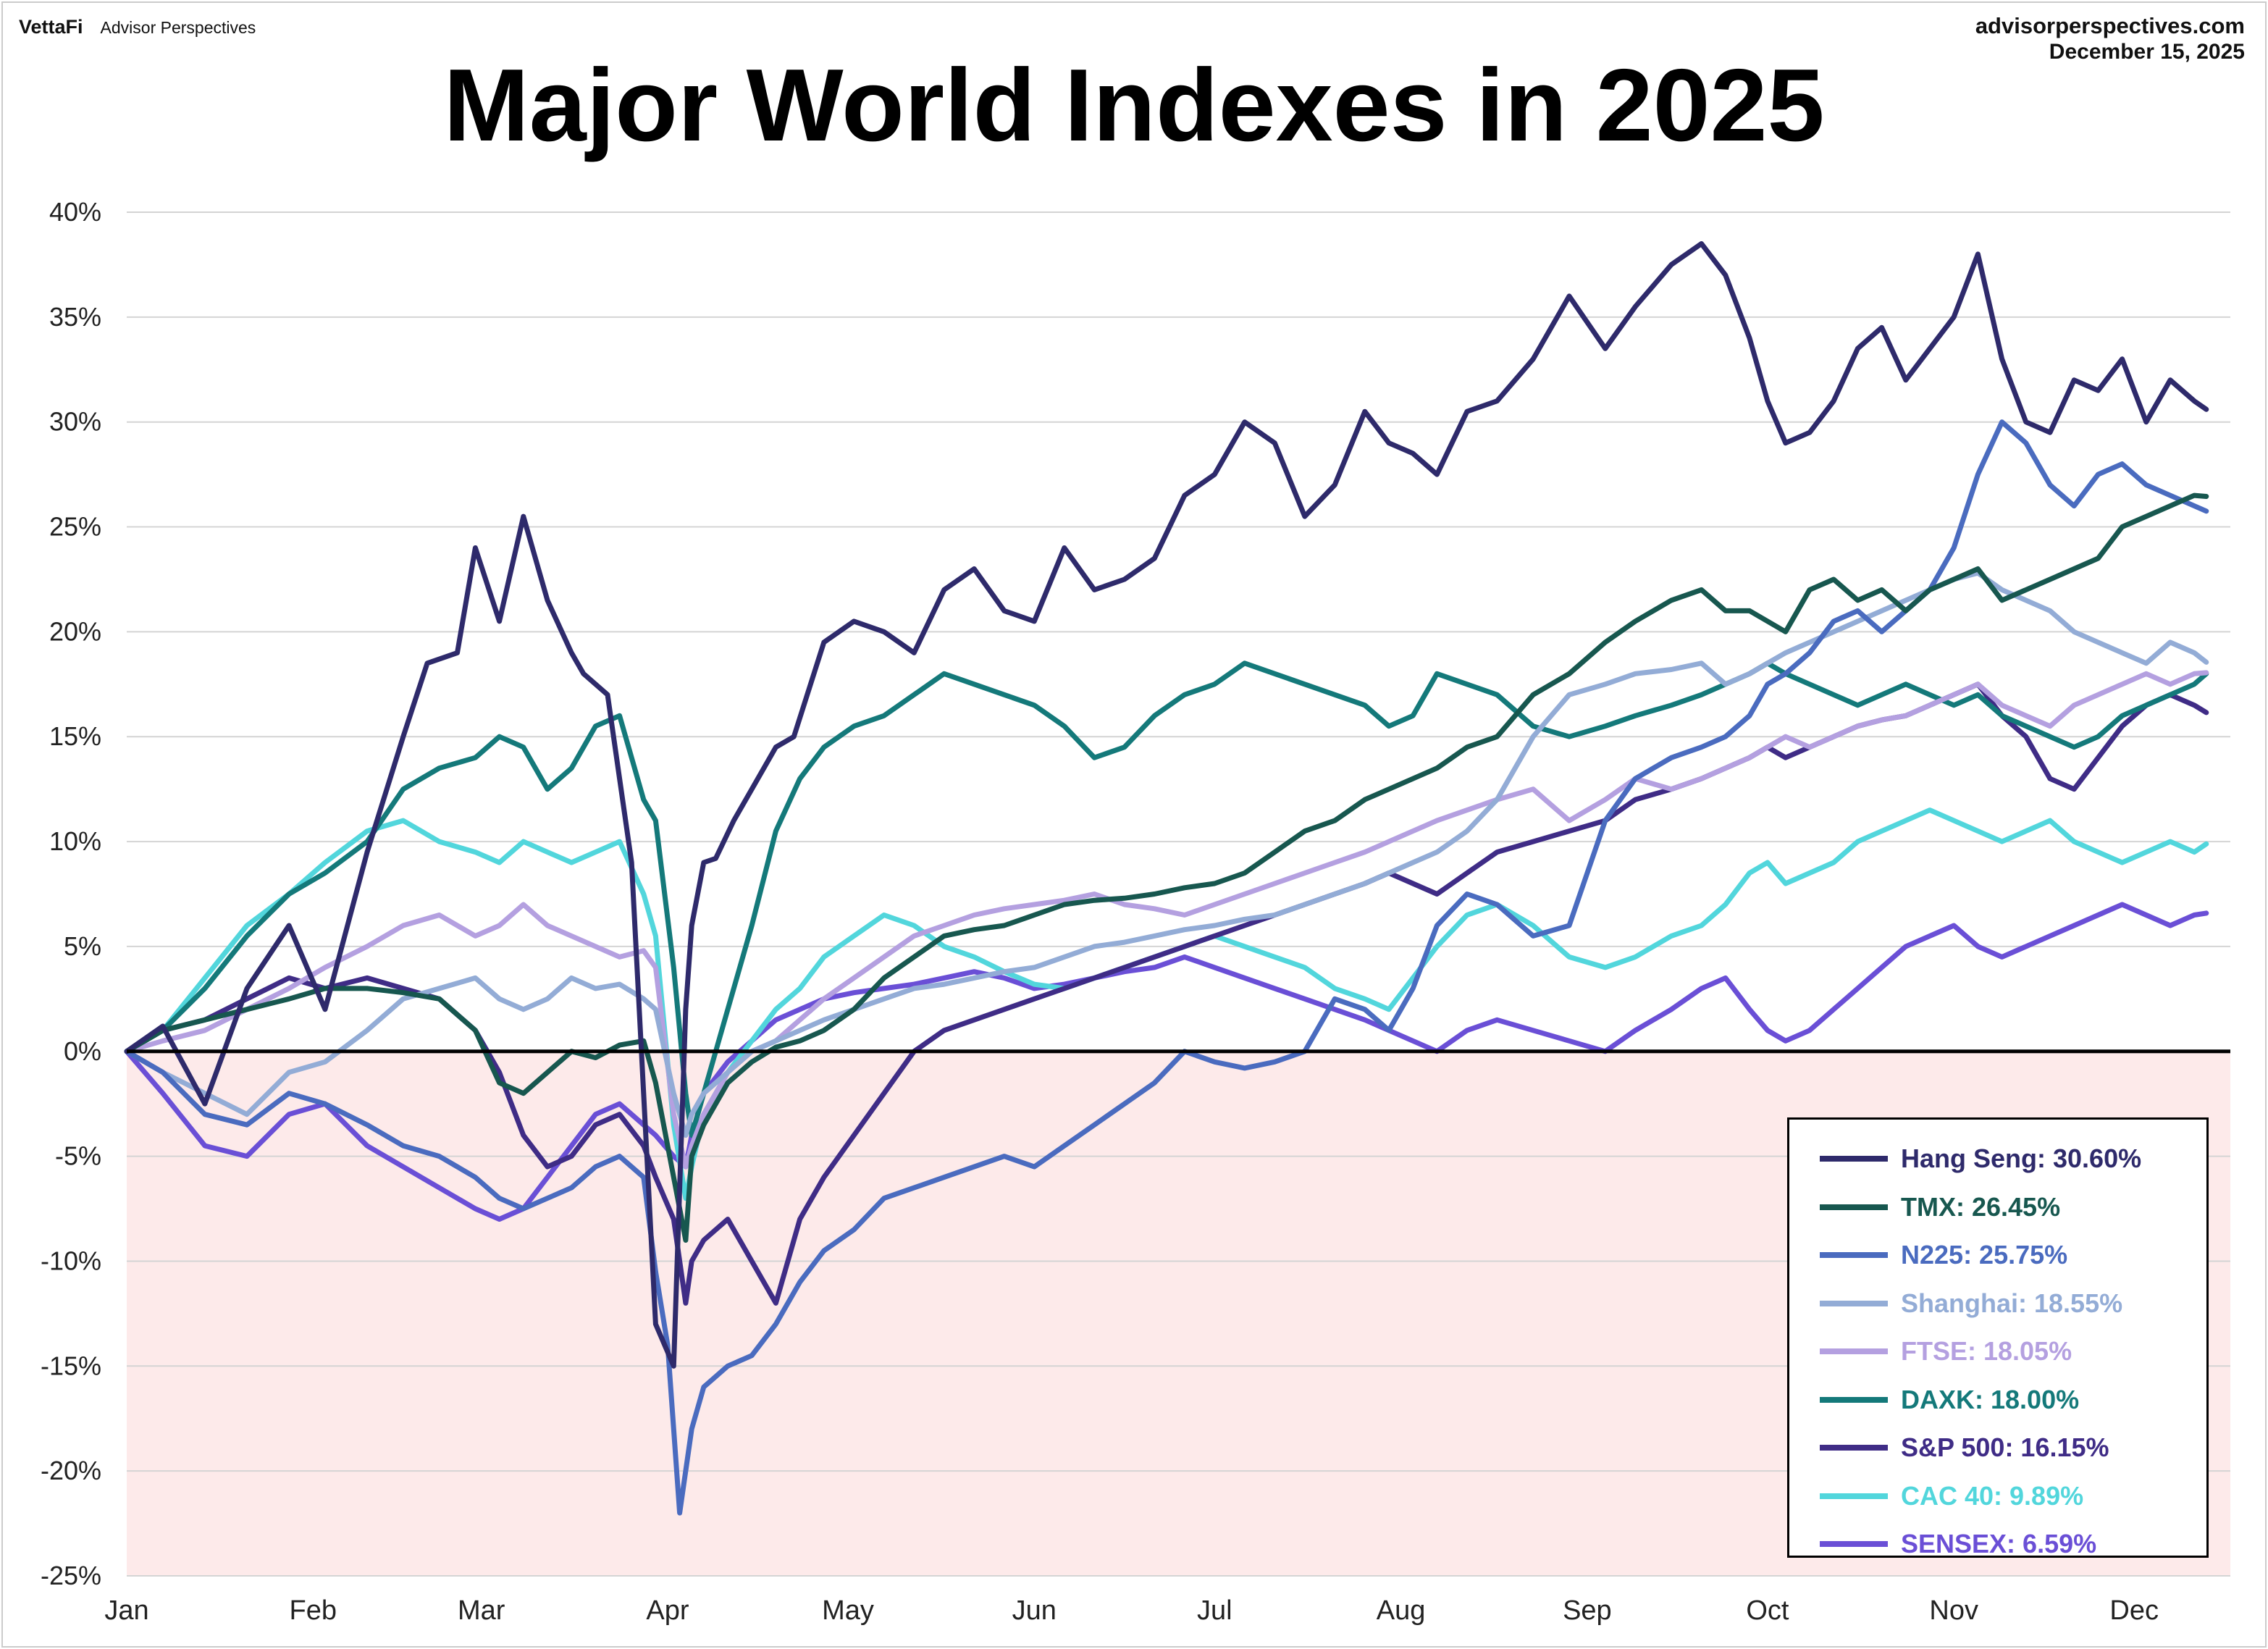 This screenshot has height=1649, width=2268. What do you see at coordinates (481, 1610) in the screenshot?
I see `x-tick-label: Mar` at bounding box center [481, 1610].